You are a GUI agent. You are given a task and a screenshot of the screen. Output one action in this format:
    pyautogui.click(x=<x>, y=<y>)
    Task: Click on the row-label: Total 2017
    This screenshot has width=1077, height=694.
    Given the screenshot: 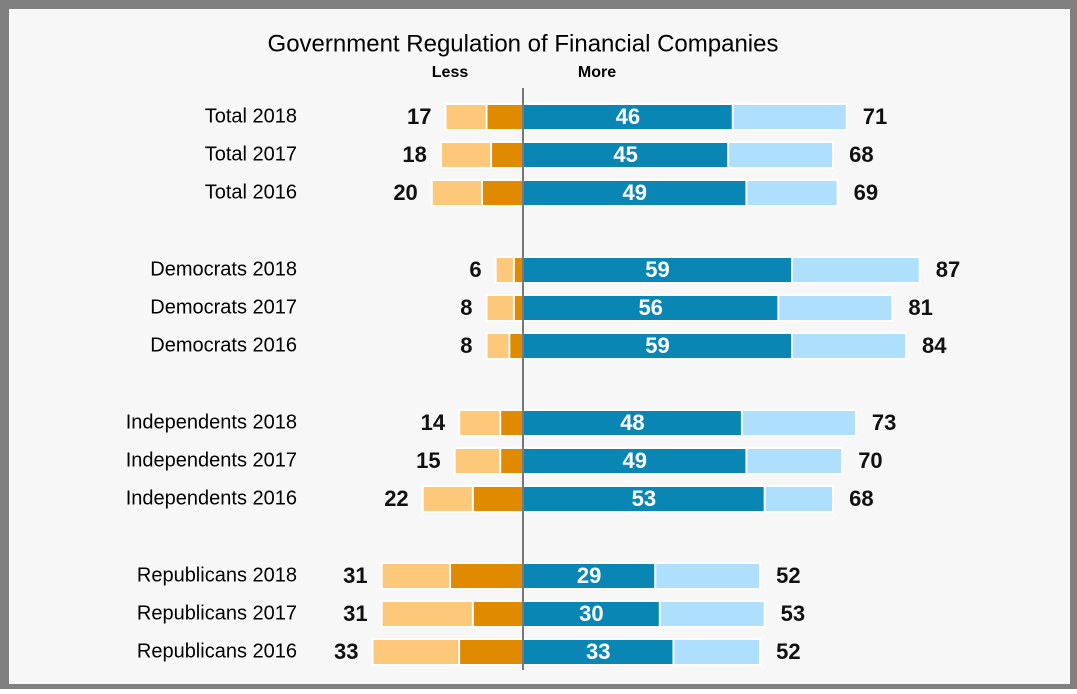 What is the action you would take?
    pyautogui.click(x=251, y=154)
    